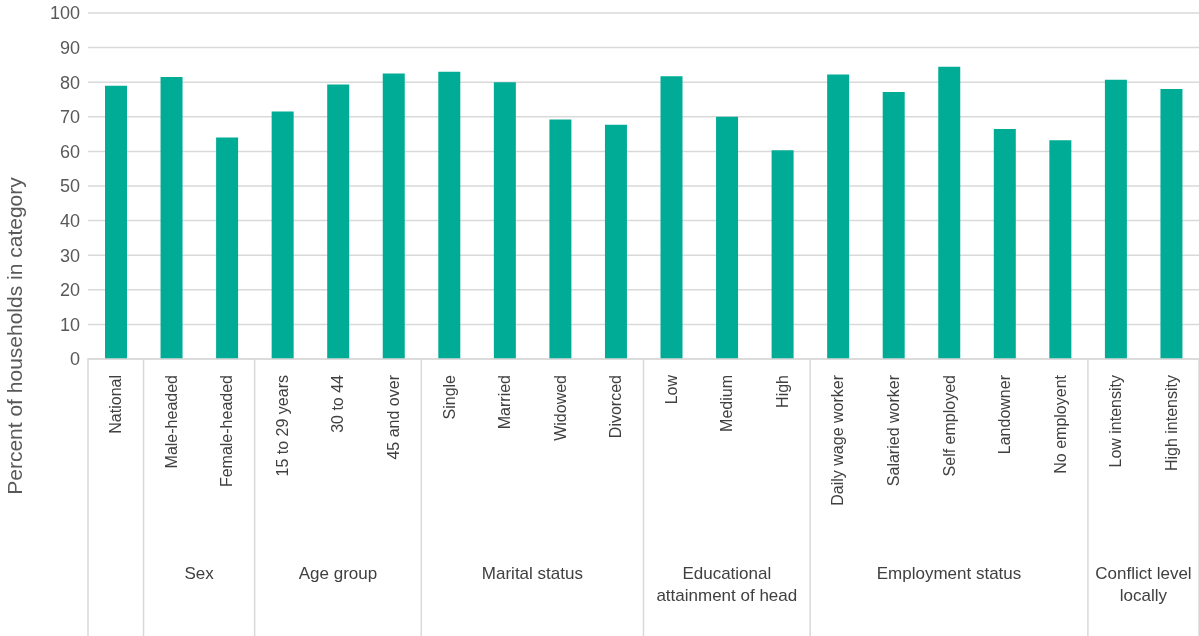  I want to click on x-tick-label: 45 and over, so click(394, 417).